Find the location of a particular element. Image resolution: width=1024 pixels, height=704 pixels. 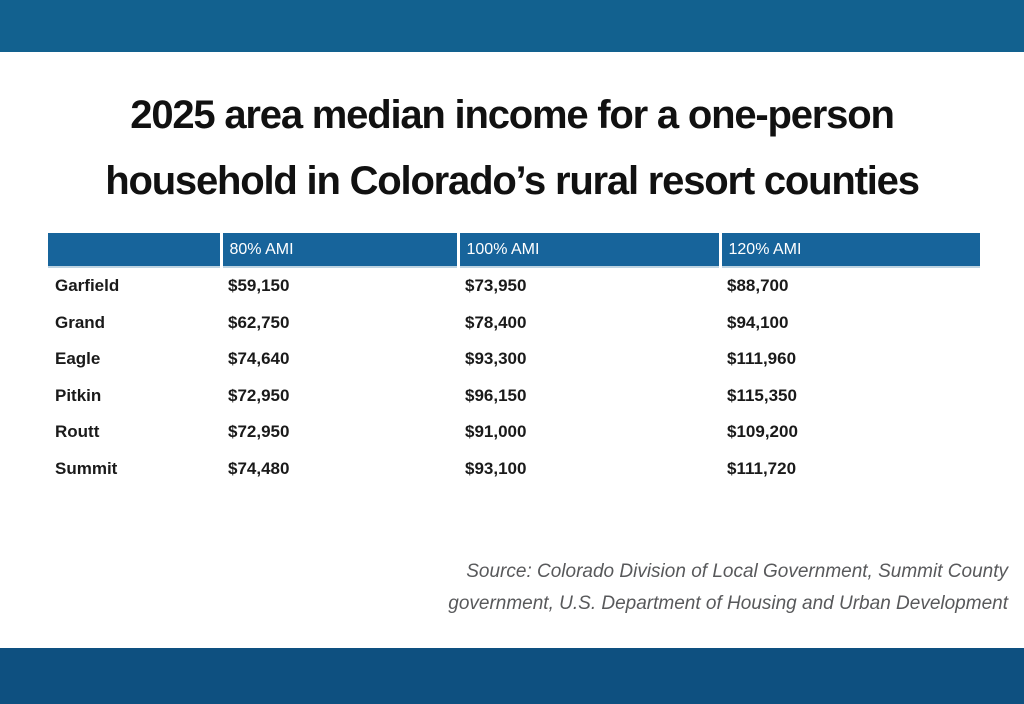

table-header-row: 80% AMI 100% AMI 120% AMI is located at coordinates (514, 250).